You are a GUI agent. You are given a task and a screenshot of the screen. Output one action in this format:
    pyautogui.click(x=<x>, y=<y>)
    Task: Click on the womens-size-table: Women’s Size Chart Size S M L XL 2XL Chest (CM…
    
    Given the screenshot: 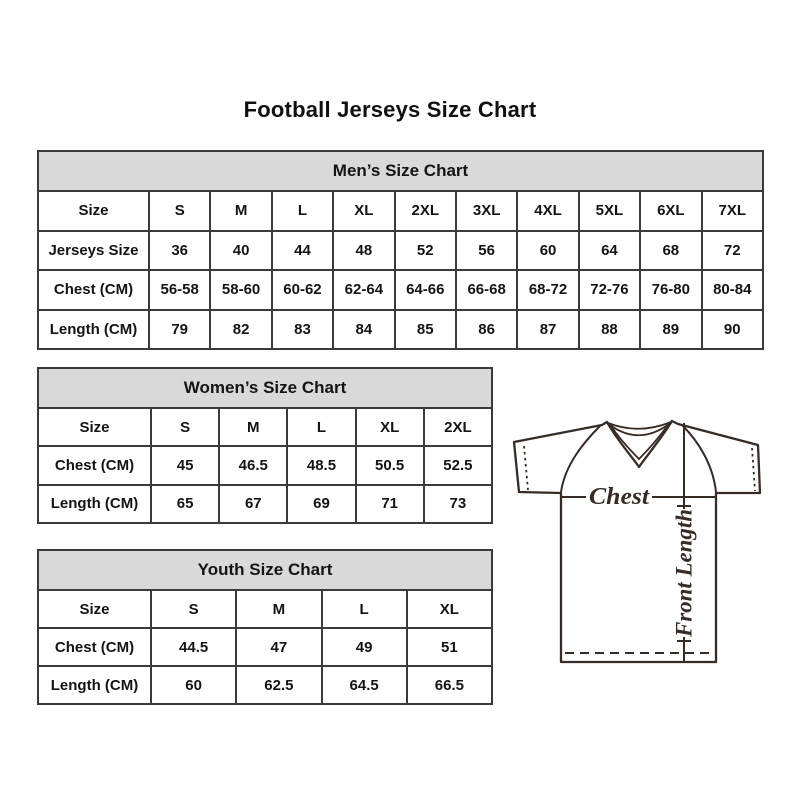 What is the action you would take?
    pyautogui.click(x=265, y=446)
    